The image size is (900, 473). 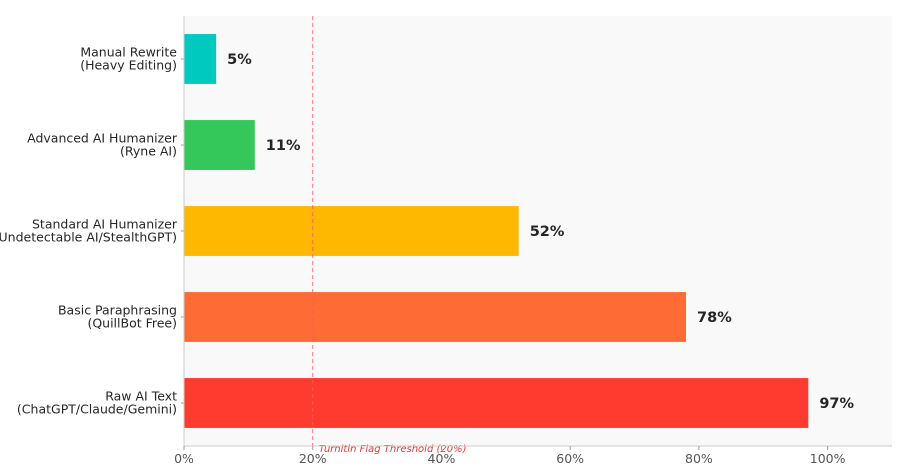 What do you see at coordinates (88, 237) in the screenshot?
I see `category-label: (Undetectable AI/StealthGPT)` at bounding box center [88, 237].